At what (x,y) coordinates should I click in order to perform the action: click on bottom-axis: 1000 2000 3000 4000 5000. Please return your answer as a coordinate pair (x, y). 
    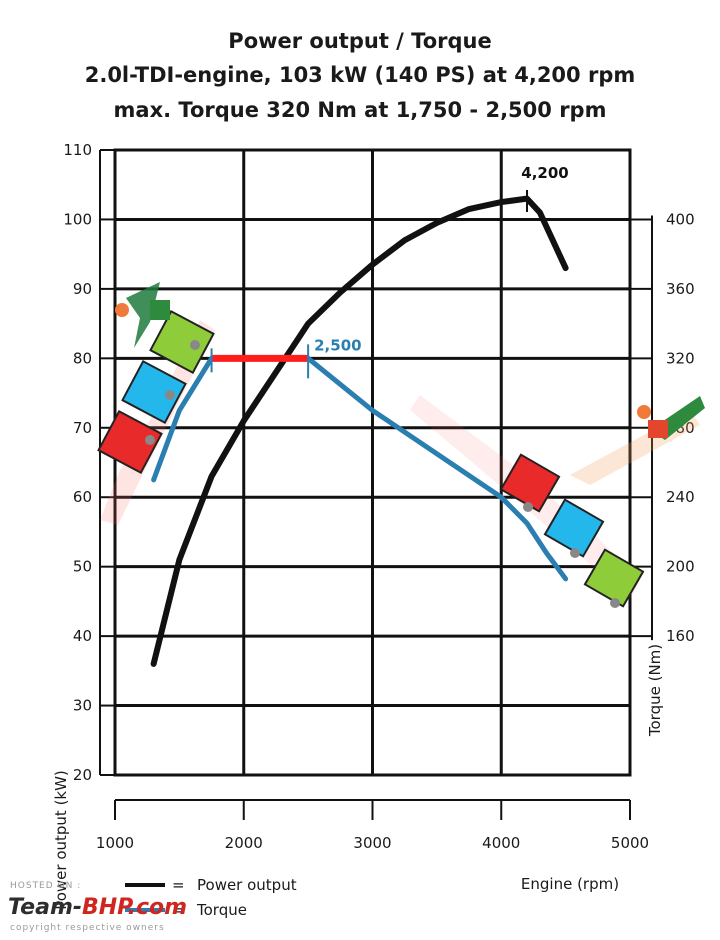
    Looking at the image, I should click on (372, 825).